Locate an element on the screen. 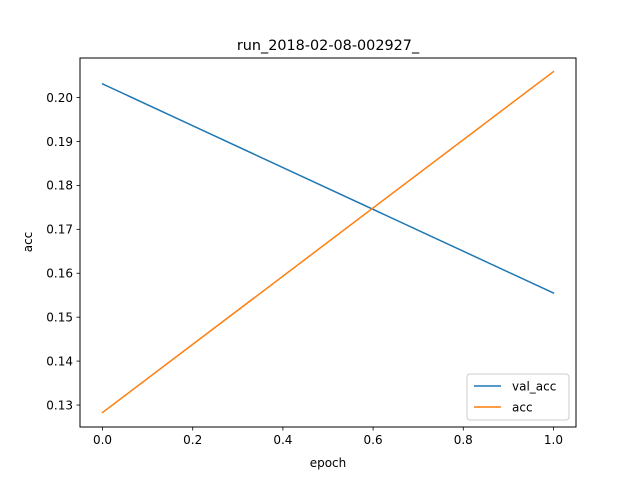  y-tick-label: 0.15 is located at coordinates (59, 317).